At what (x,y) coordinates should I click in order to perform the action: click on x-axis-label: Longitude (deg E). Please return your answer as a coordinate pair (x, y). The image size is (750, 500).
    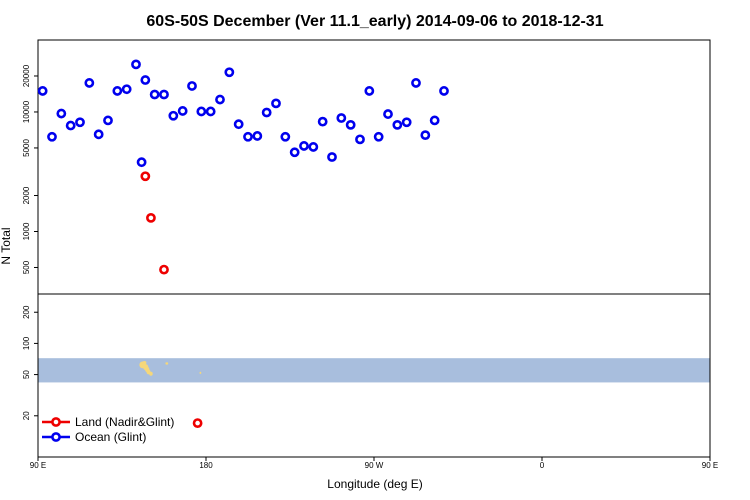
    Looking at the image, I should click on (374, 484).